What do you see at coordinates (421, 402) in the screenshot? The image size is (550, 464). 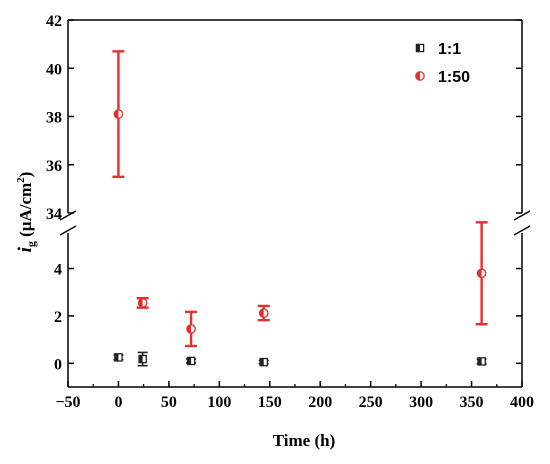 I see `x-tick-label: 300` at bounding box center [421, 402].